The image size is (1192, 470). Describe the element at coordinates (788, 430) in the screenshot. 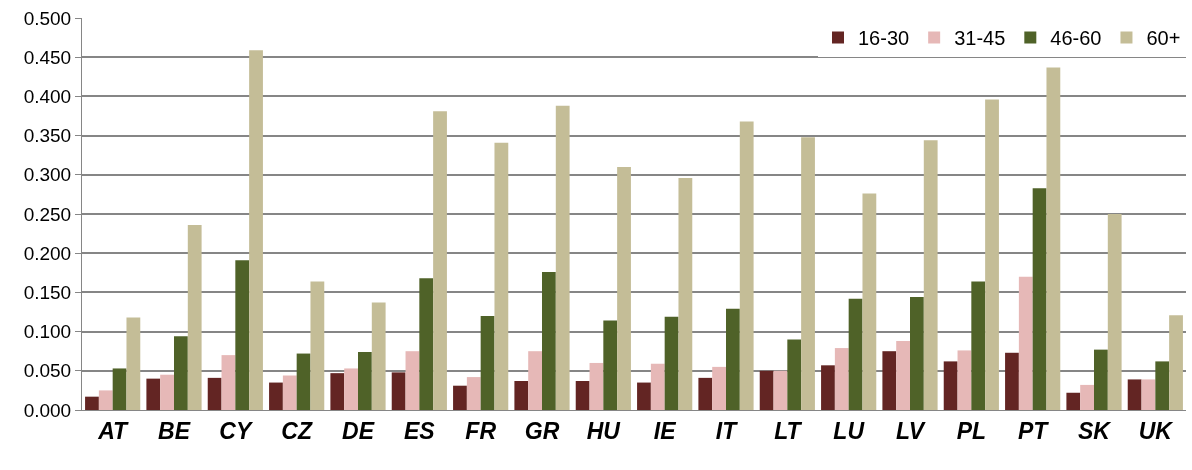

I see `x-tick-label: LT` at that location.